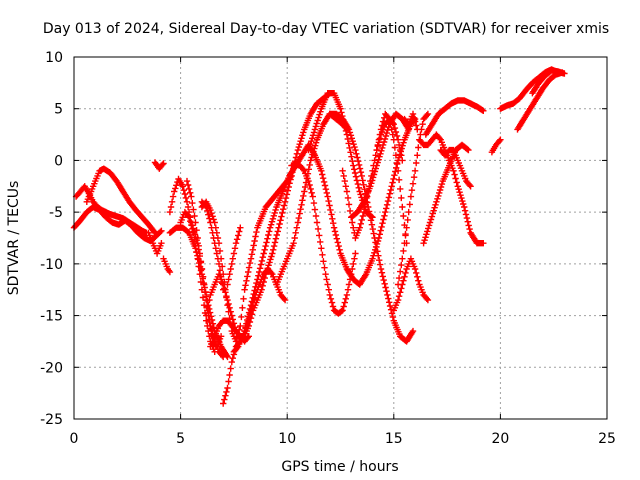 Image resolution: width=640 pixels, height=480 pixels. What do you see at coordinates (51, 317) in the screenshot?
I see `y-tick-label: -15` at bounding box center [51, 317].